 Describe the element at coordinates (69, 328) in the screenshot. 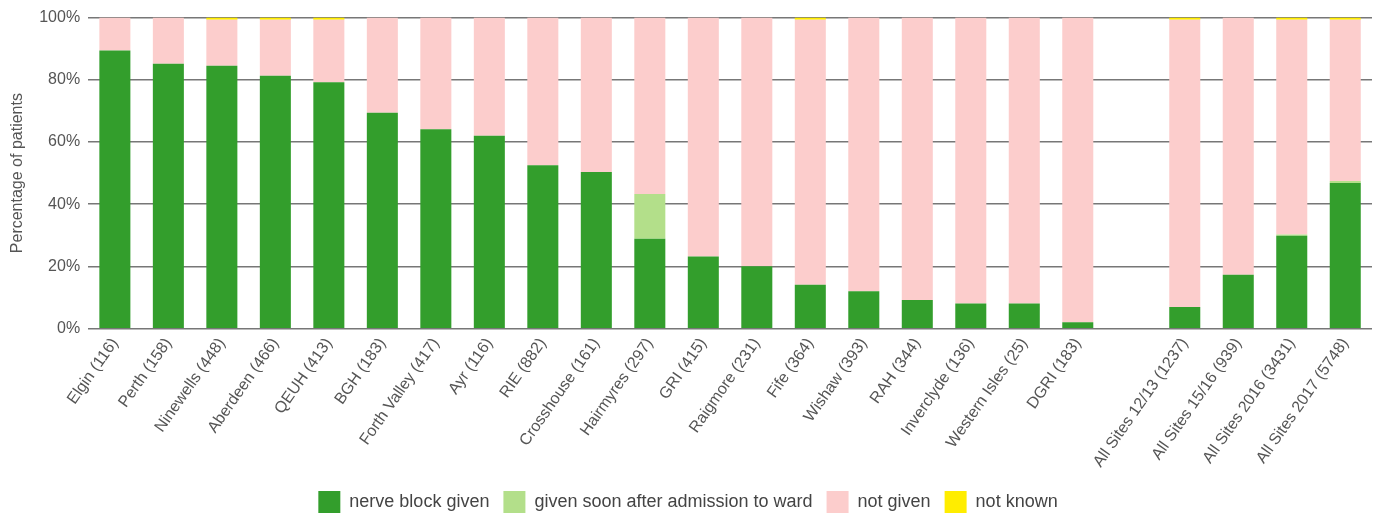

I see `y-tick-label: 0%` at that location.